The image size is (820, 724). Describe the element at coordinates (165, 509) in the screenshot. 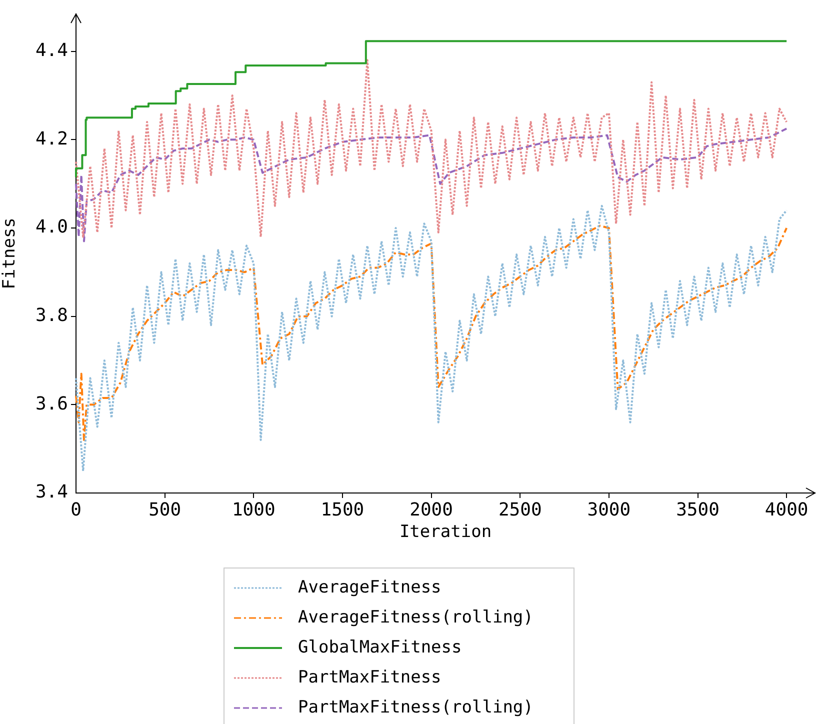

I see `x-tick-label: 500` at that location.